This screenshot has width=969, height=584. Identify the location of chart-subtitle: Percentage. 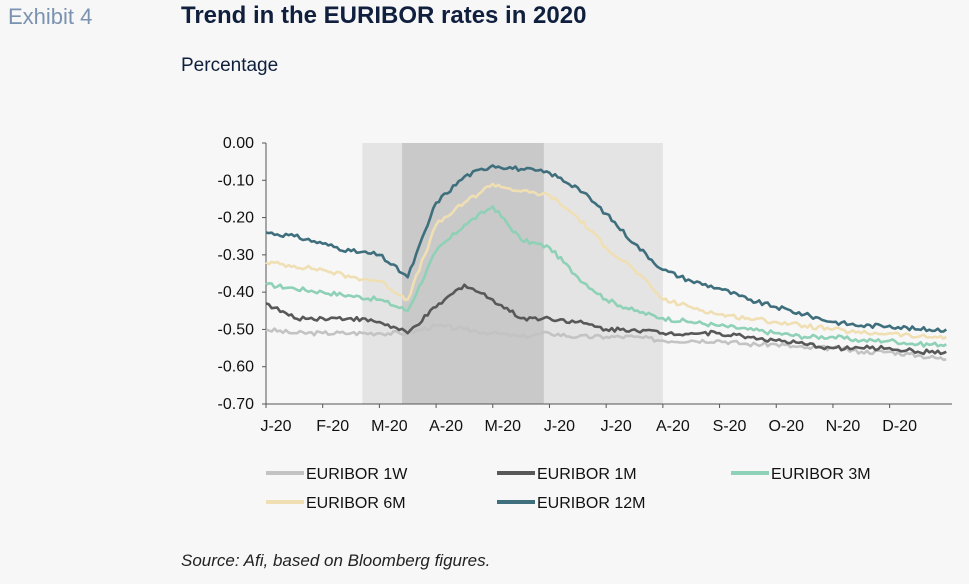
(230, 65).